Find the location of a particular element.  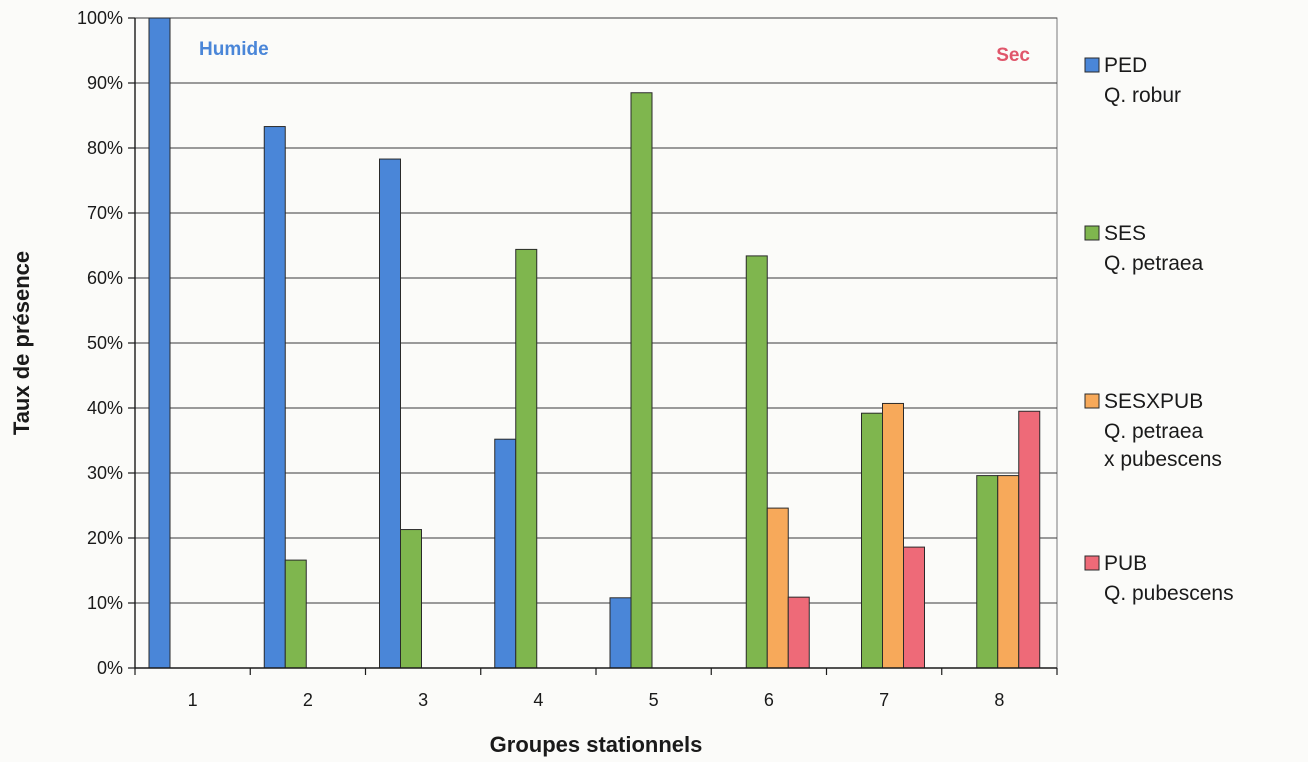

y-axis-title: Taux de présence is located at coordinates (21, 343).